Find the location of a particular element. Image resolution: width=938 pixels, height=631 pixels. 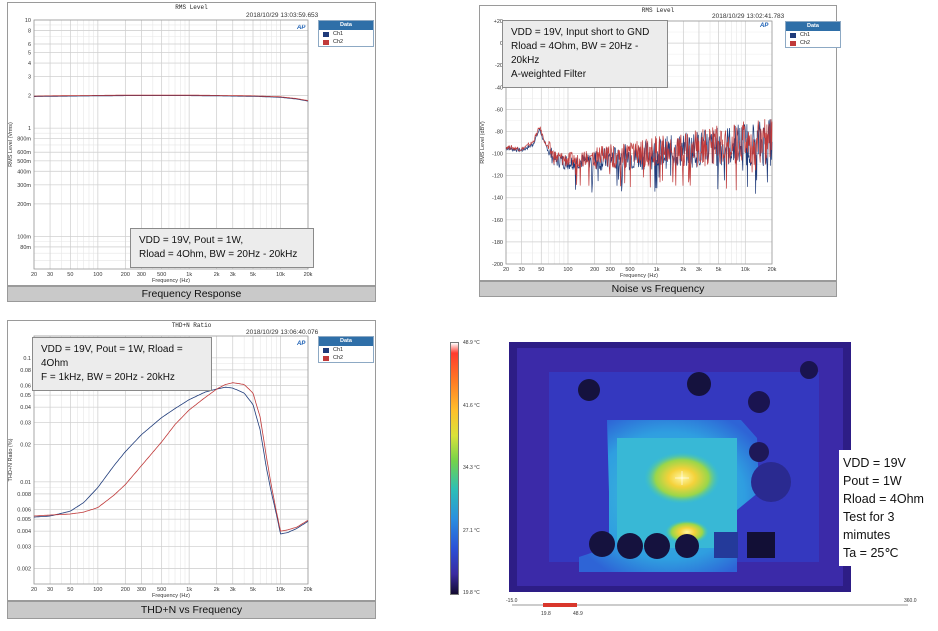

y-tick-label: -40 is located at coordinates (499, 88).